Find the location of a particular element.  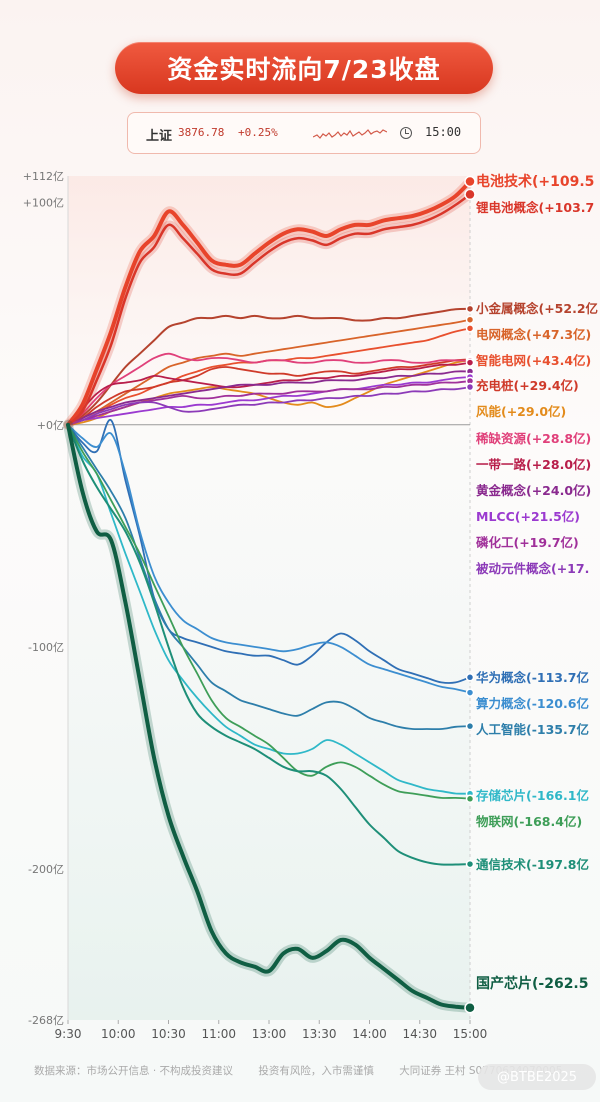

x-tick-label: 14:30 is located at coordinates (419, 1034).